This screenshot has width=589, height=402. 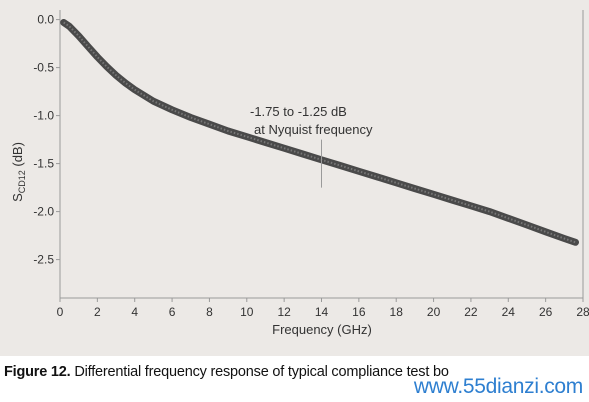 What do you see at coordinates (509, 312) in the screenshot?
I see `x-tick-label: 24` at bounding box center [509, 312].